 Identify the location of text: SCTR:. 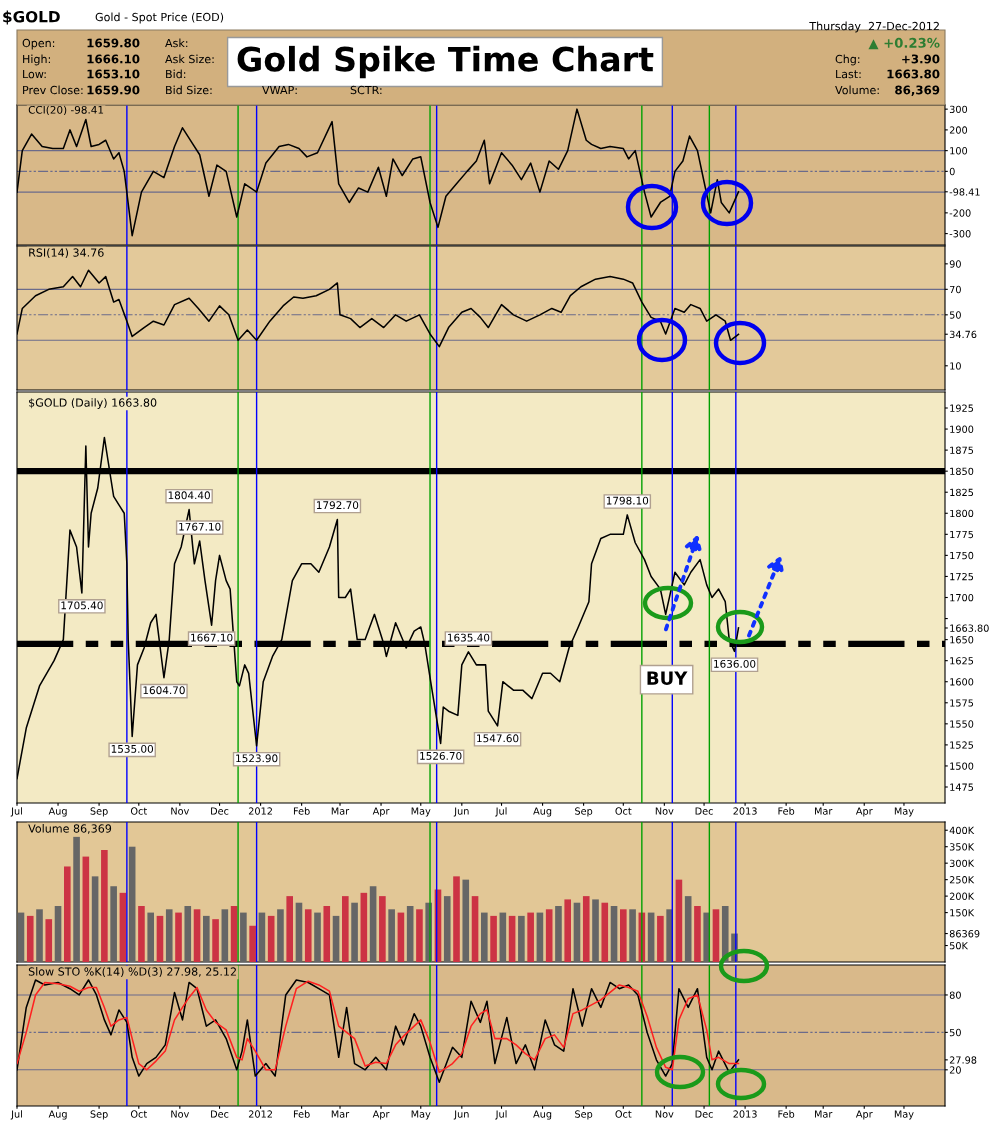
(366, 90).